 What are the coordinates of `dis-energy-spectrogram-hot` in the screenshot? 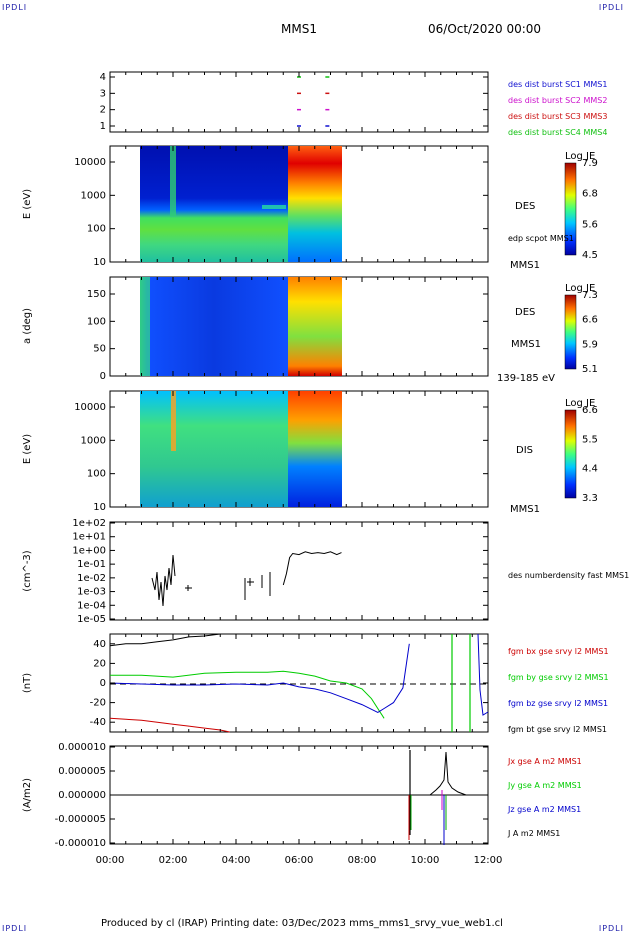 It's located at (315, 449).